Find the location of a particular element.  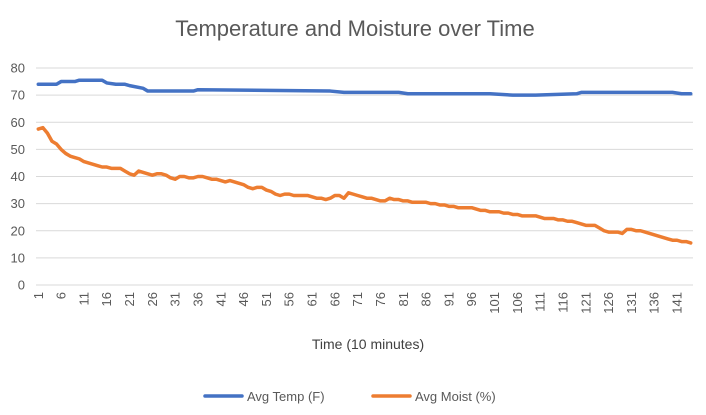

legend-label-avg-moist: Avg Moist (%) is located at coordinates (455, 396).